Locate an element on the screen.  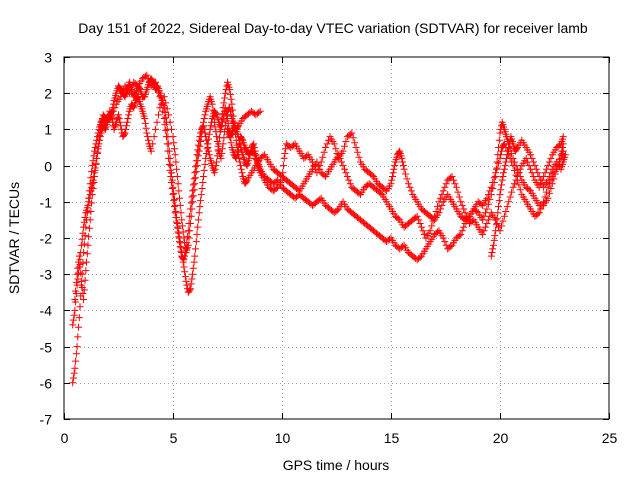
x-tick-label: 0 is located at coordinates (65, 438).